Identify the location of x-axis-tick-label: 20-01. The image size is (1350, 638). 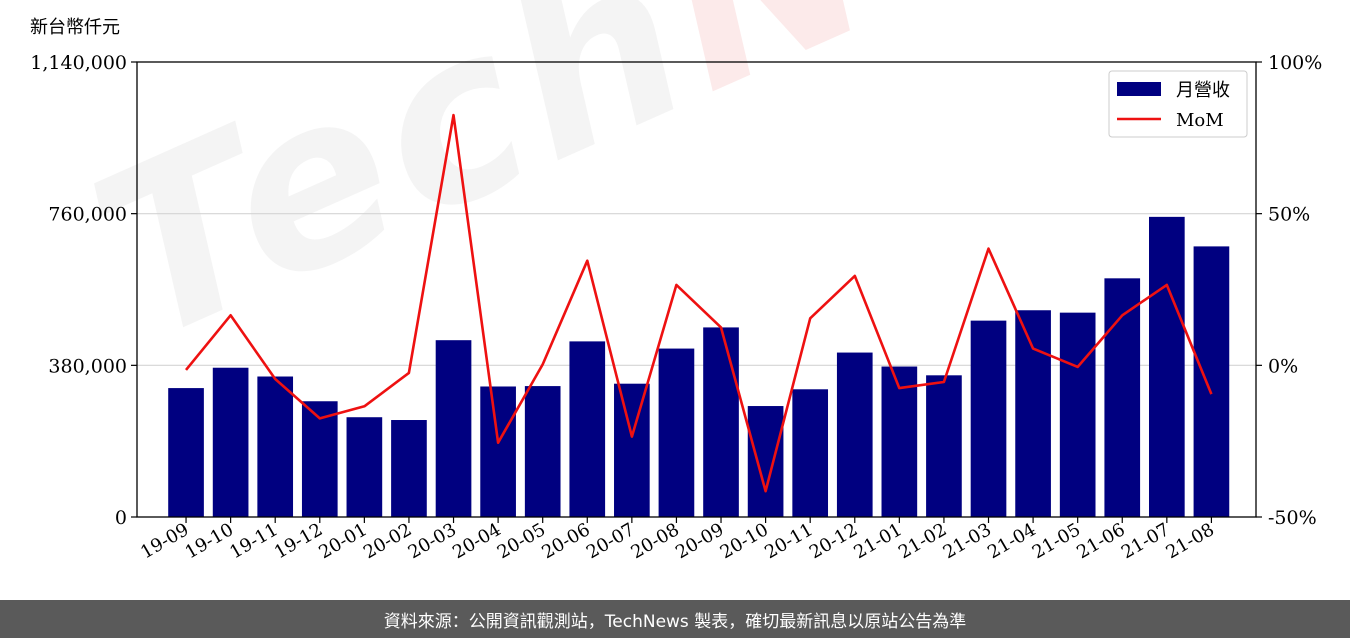
(342, 541).